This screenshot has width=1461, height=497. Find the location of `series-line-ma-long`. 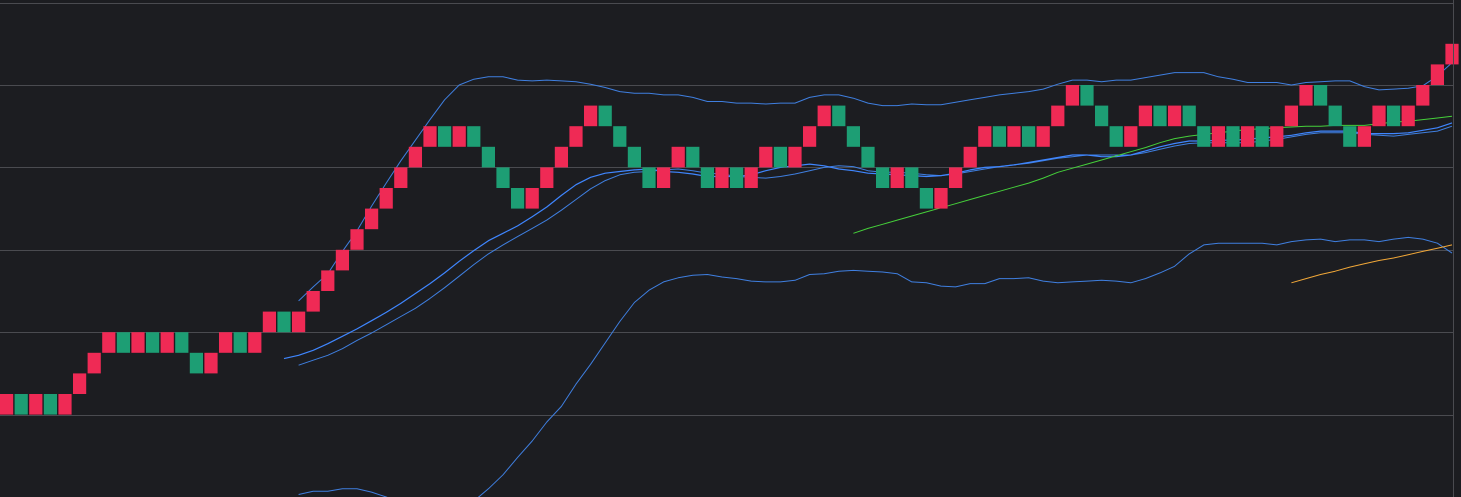

series-line-ma-long is located at coordinates (1372, 264).